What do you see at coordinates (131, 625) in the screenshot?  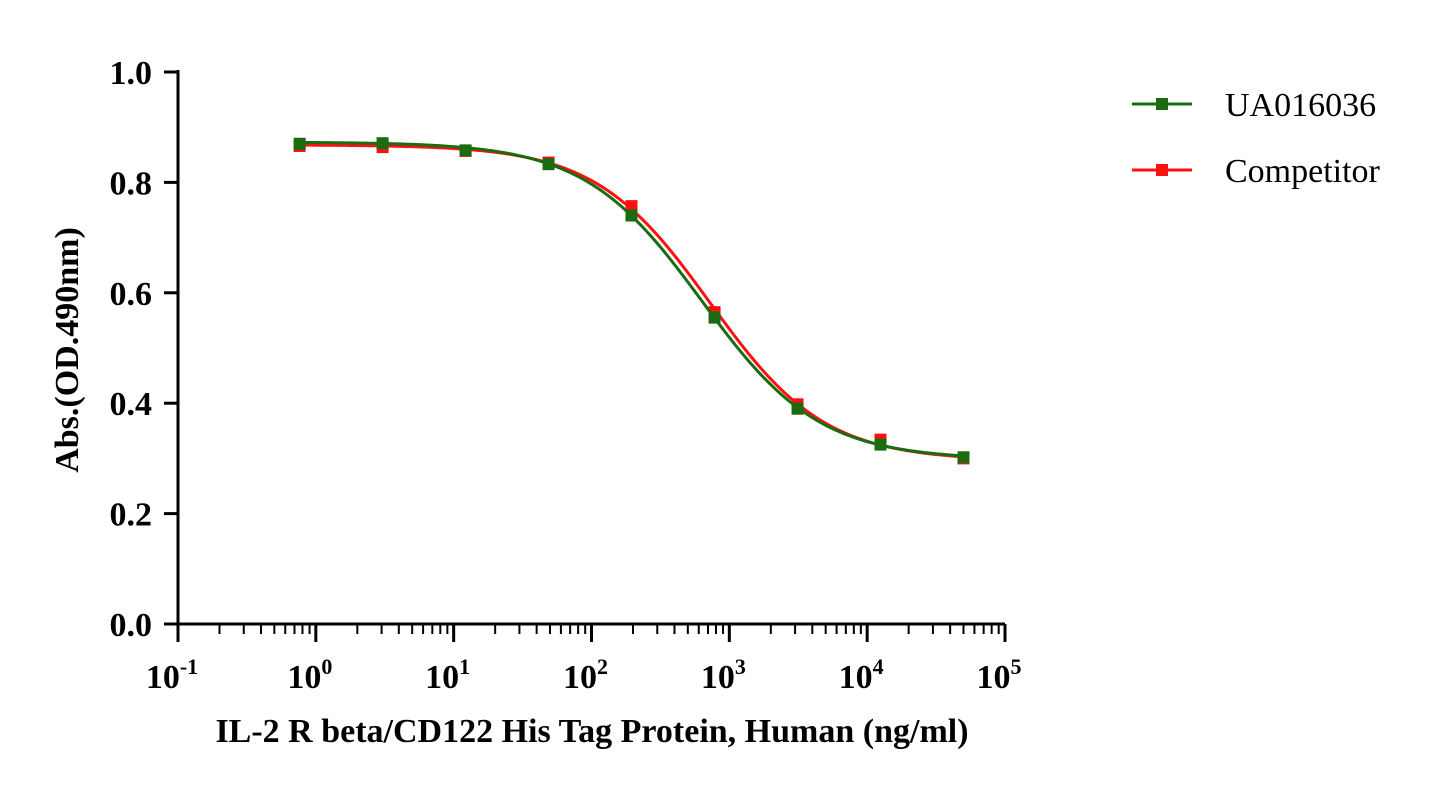 I see `y-tick-label: 0.0` at bounding box center [131, 625].